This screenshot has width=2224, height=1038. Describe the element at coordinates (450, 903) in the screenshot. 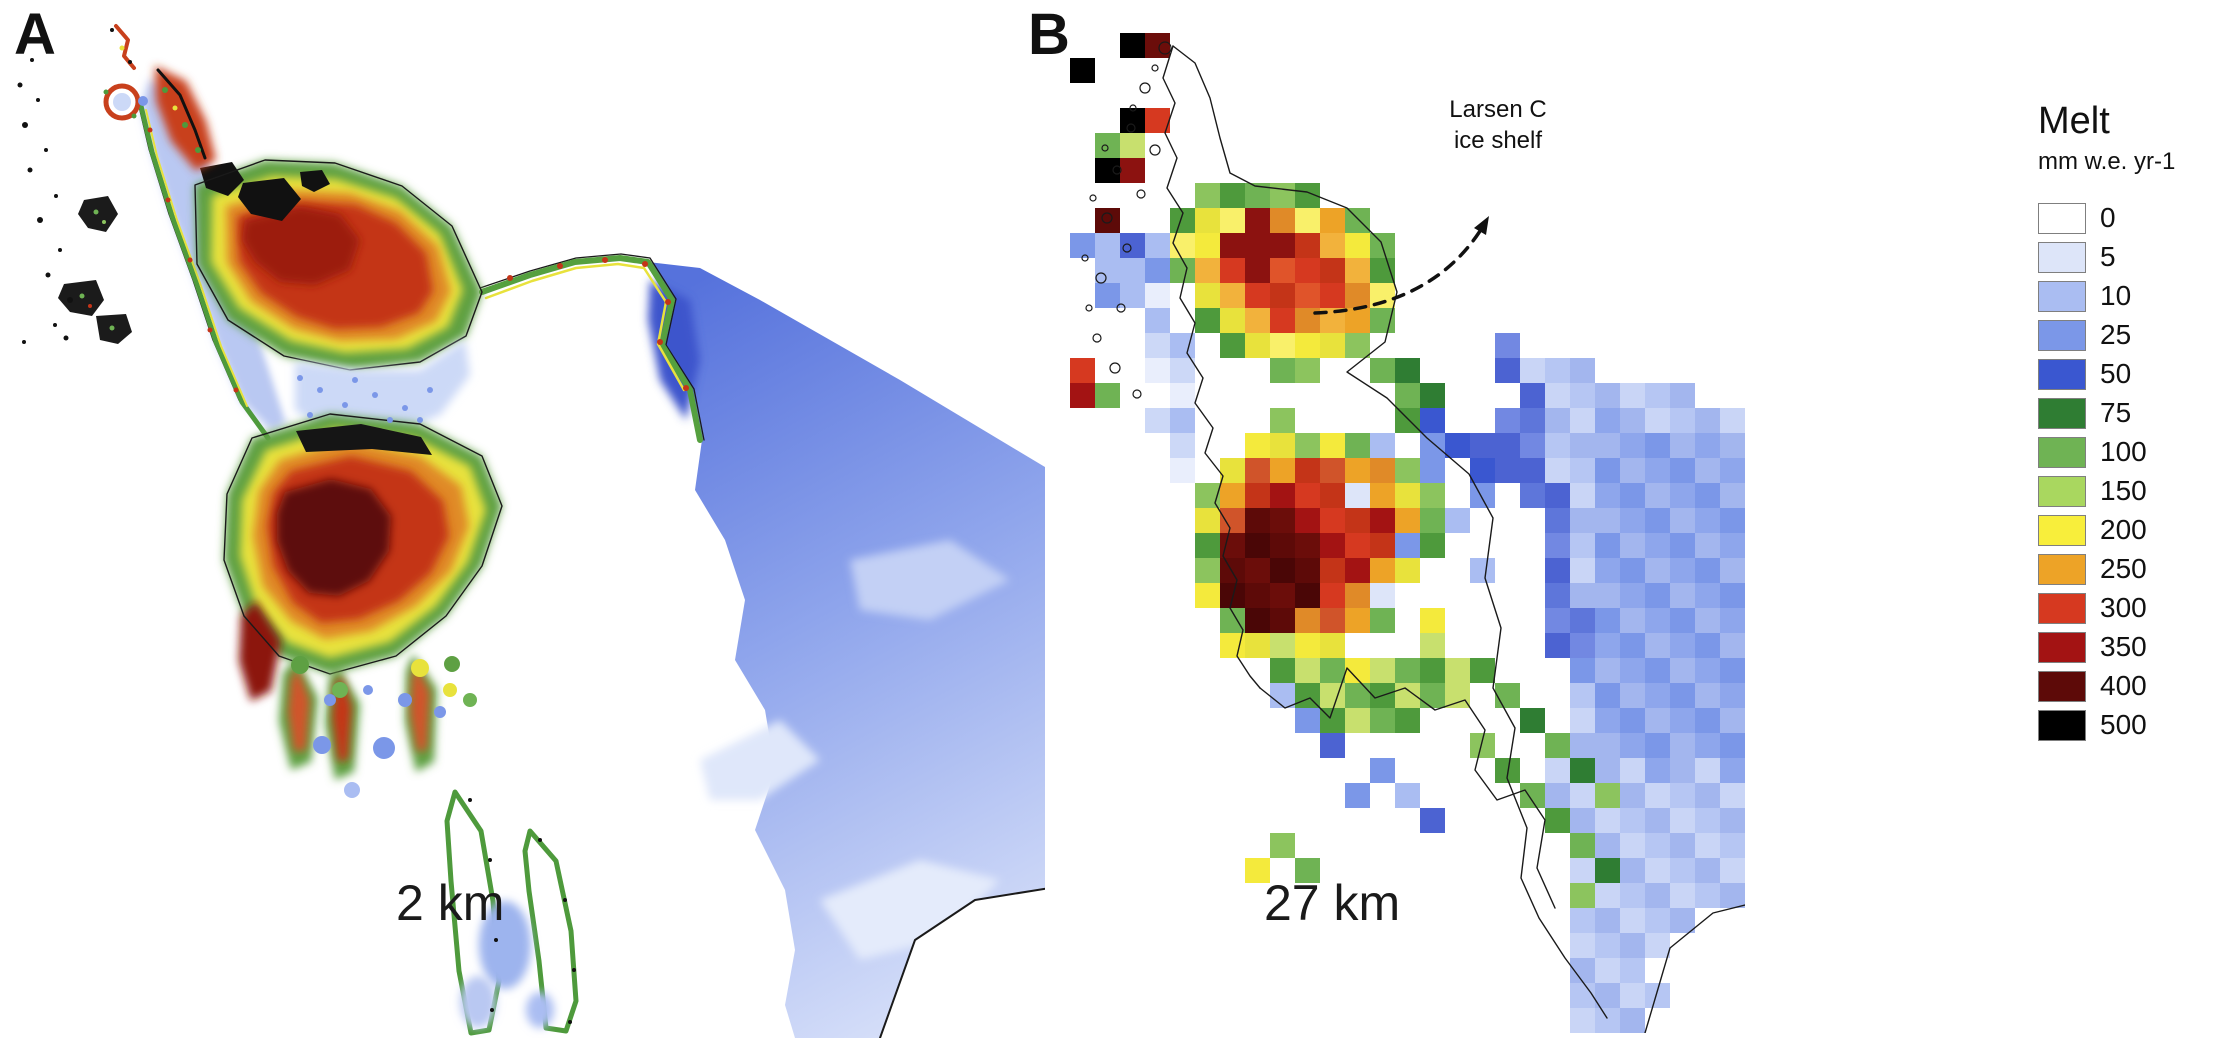

I see `panel-a-resolution-label: 2 km` at that location.